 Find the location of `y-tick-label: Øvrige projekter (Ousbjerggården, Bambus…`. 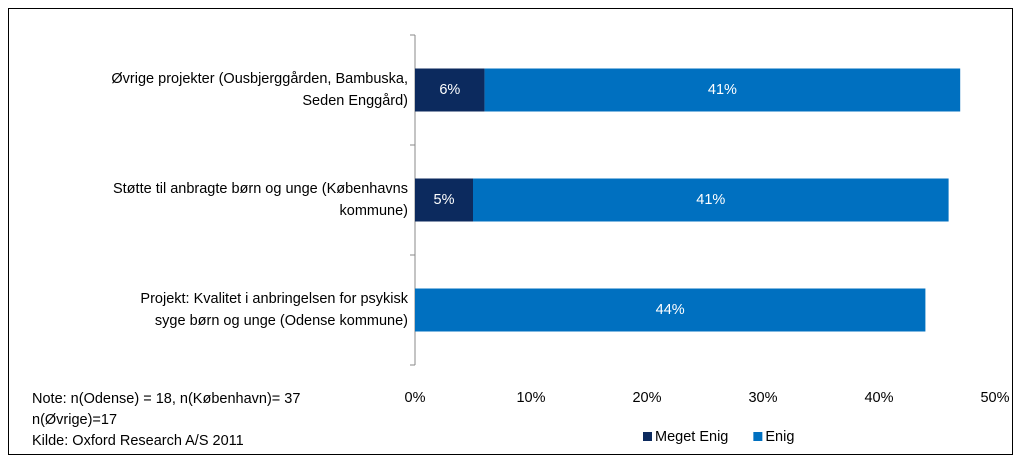

y-tick-label: Øvrige projekter (Ousbjerggården, Bambus… is located at coordinates (259, 90).